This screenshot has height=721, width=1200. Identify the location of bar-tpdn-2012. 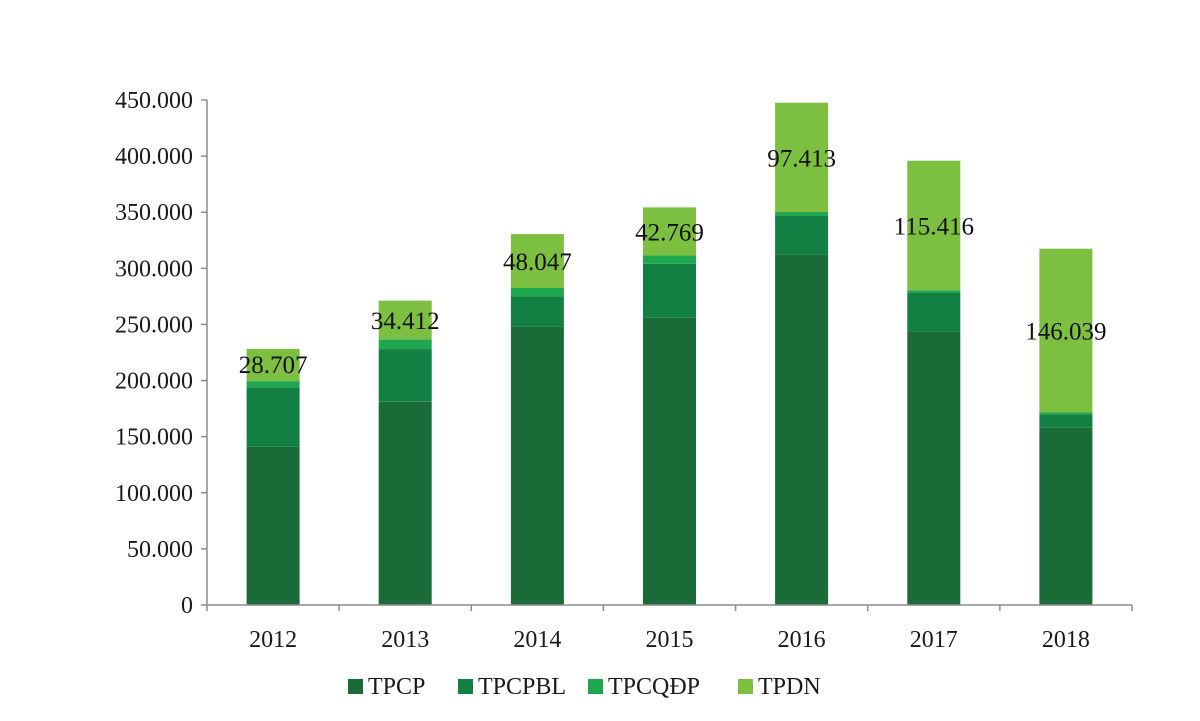
(273, 365).